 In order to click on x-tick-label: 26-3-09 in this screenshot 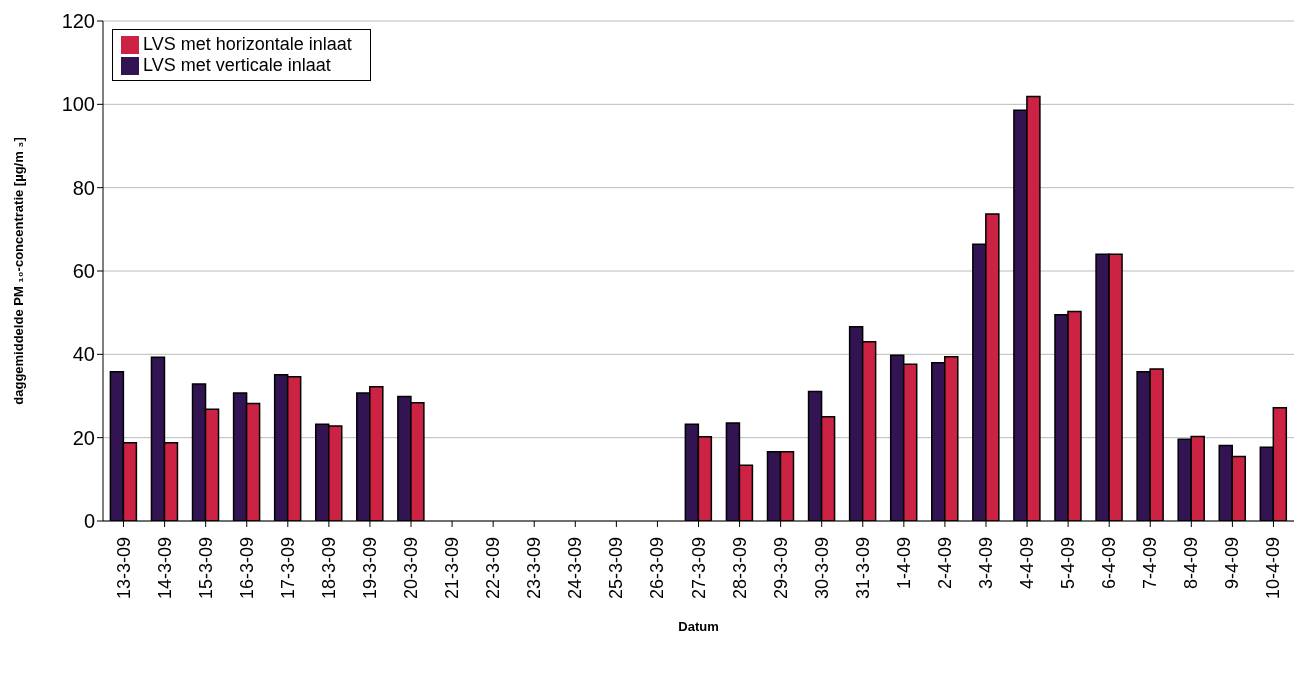, I will do `click(657, 568)`.